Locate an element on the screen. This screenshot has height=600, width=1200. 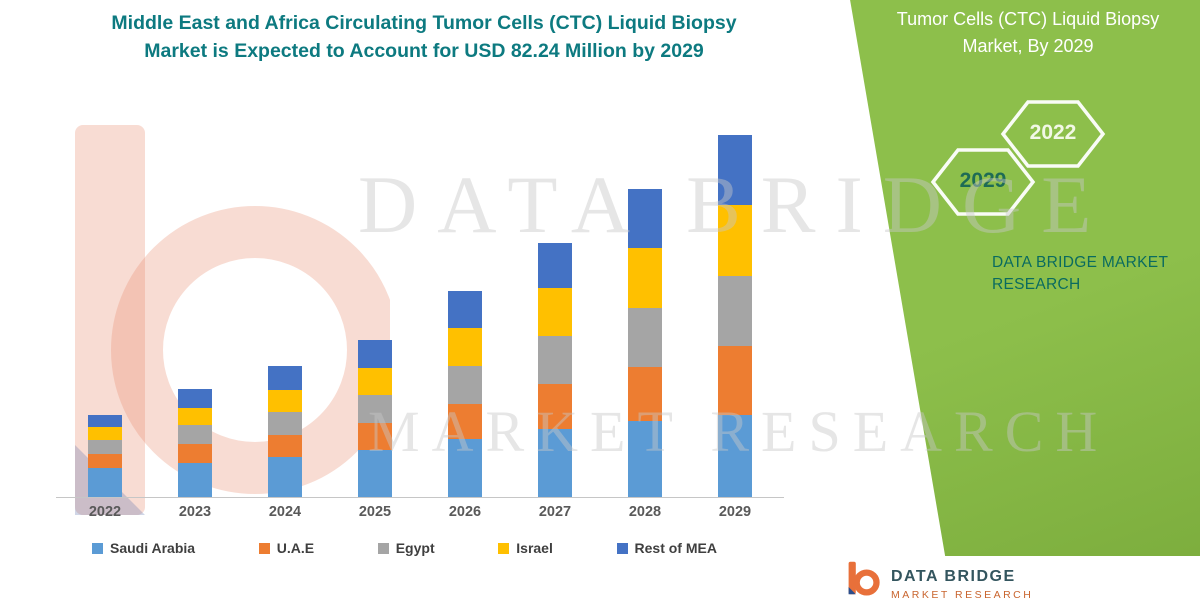
bar-segment-u-a-e-2024 is located at coordinates (285, 445).